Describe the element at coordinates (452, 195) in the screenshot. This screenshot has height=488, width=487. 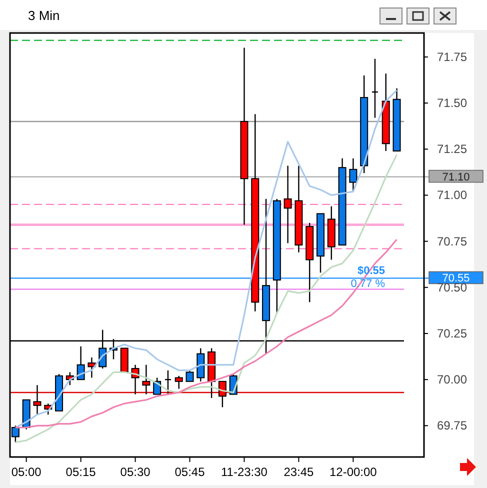
I see `y-tick-label: 71.00` at that location.